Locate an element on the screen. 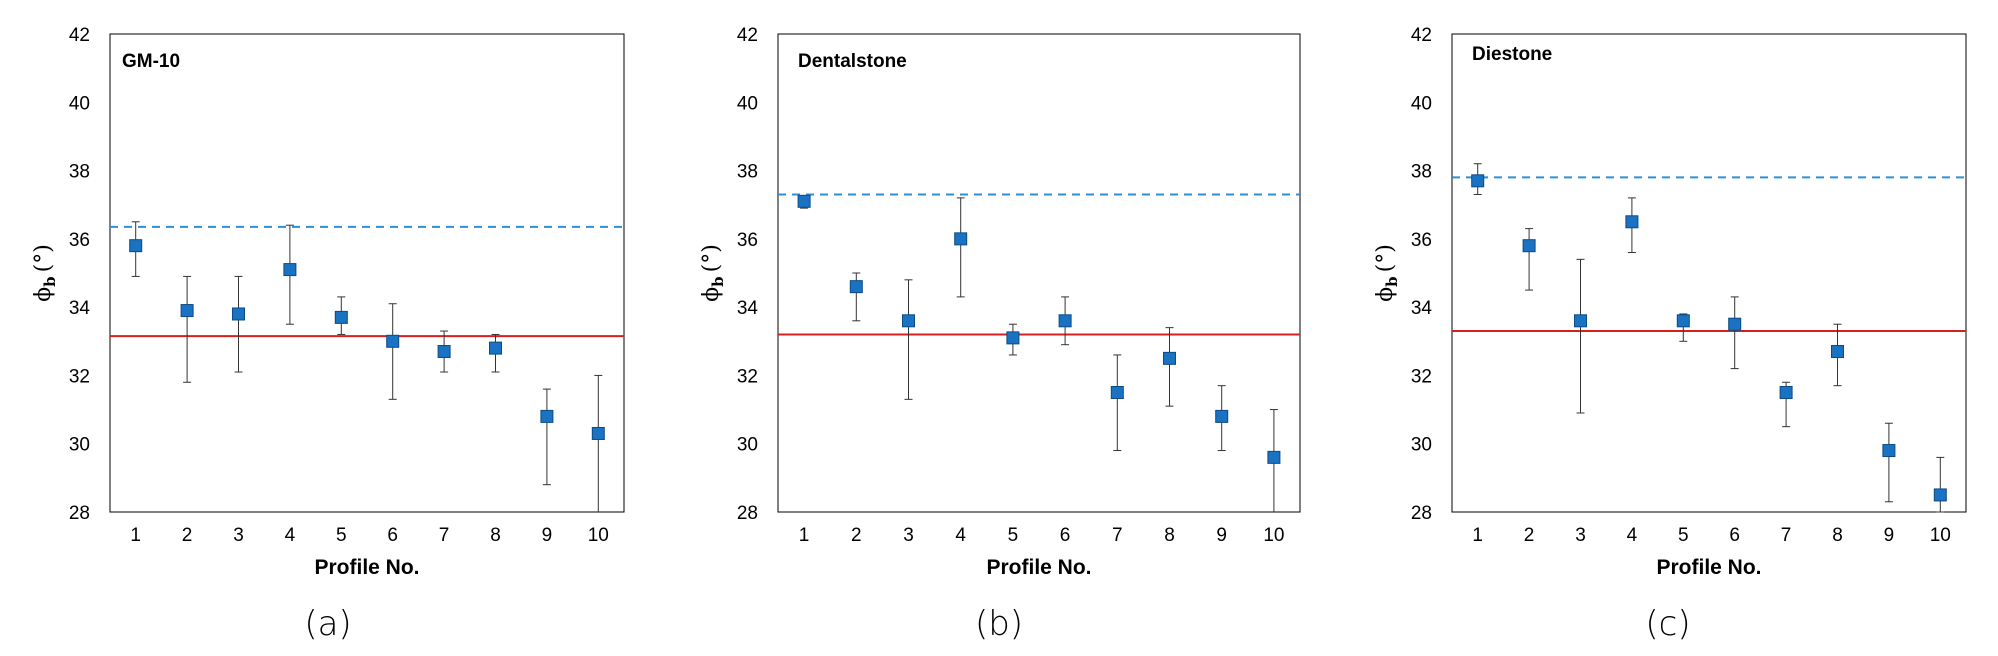 This screenshot has width=1998, height=656. panel-title: Diestone is located at coordinates (1512, 54).